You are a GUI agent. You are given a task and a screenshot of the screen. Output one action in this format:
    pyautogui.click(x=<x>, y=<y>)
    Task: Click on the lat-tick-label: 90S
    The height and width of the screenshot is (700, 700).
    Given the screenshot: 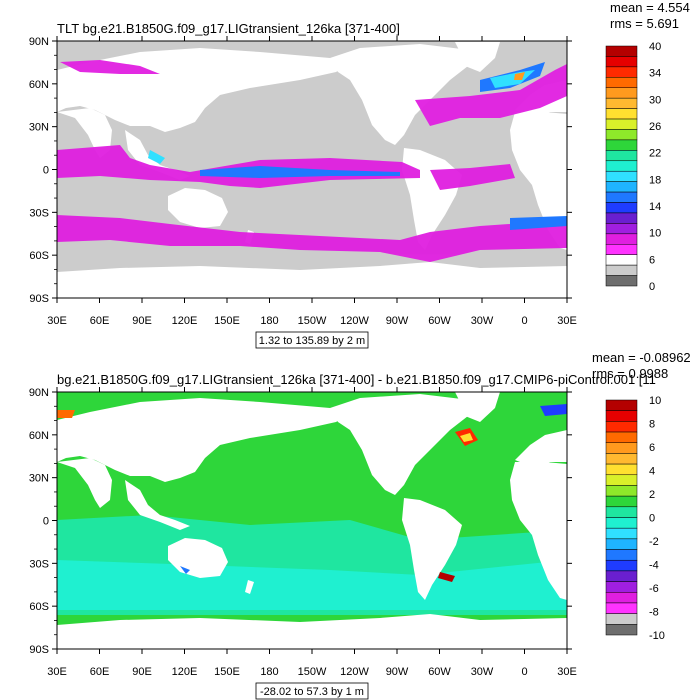 What is the action you would take?
    pyautogui.click(x=39, y=299)
    